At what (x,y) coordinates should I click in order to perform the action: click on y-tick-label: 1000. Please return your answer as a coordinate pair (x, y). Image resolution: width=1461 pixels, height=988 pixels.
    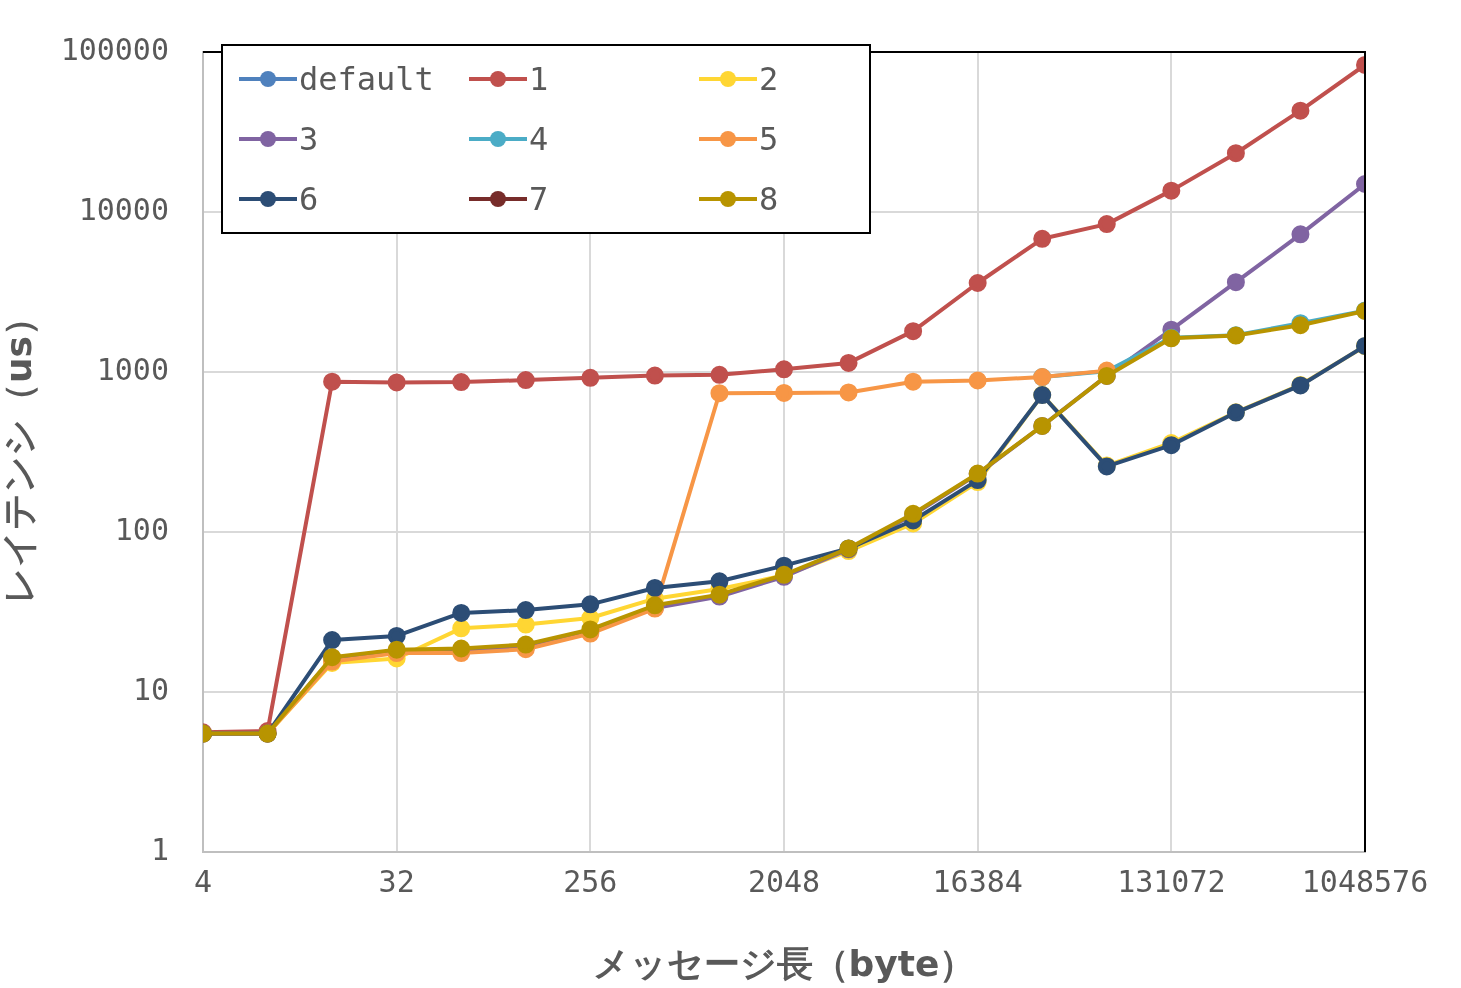
    Looking at the image, I should click on (132, 369).